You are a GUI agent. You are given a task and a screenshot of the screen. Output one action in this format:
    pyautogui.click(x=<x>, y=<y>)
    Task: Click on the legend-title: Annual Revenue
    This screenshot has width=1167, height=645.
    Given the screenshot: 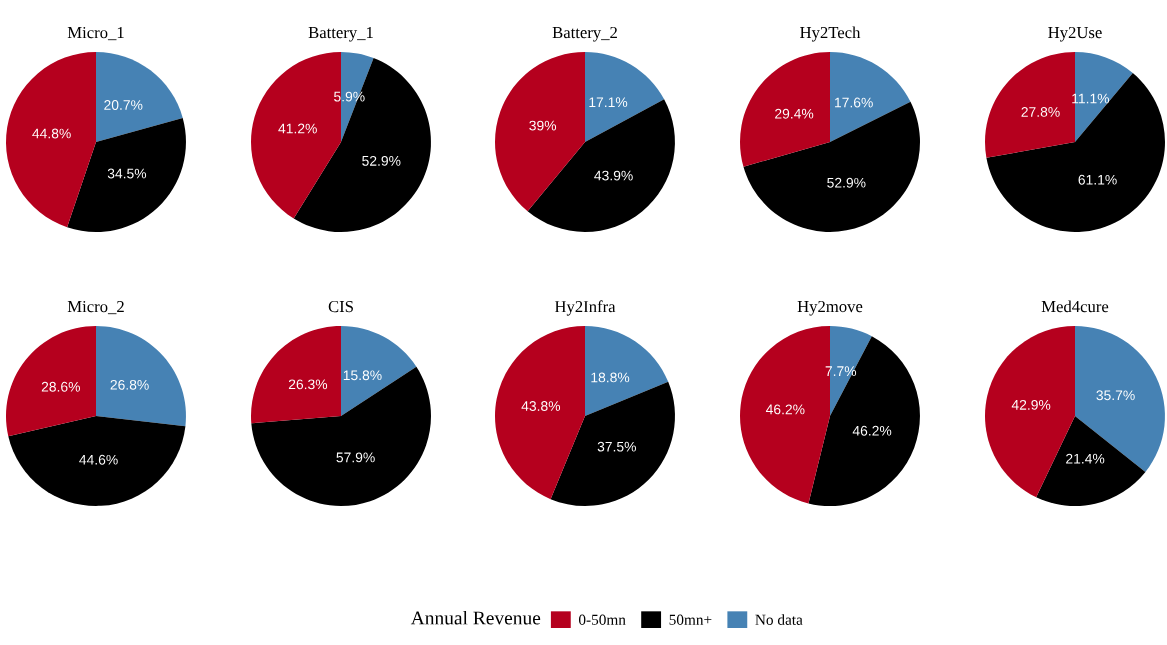 What is the action you would take?
    pyautogui.click(x=475, y=617)
    